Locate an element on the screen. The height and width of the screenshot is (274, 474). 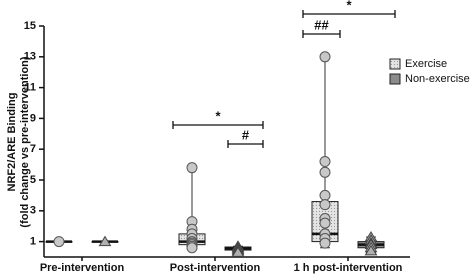
y-tick-label: 15 is located at coordinates (30, 26).